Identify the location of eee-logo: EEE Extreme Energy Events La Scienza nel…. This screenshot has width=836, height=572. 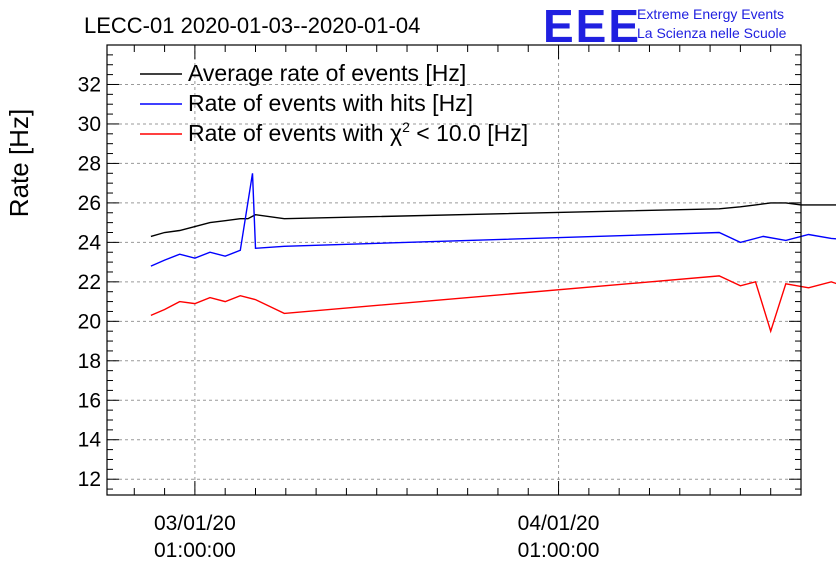
(665, 26).